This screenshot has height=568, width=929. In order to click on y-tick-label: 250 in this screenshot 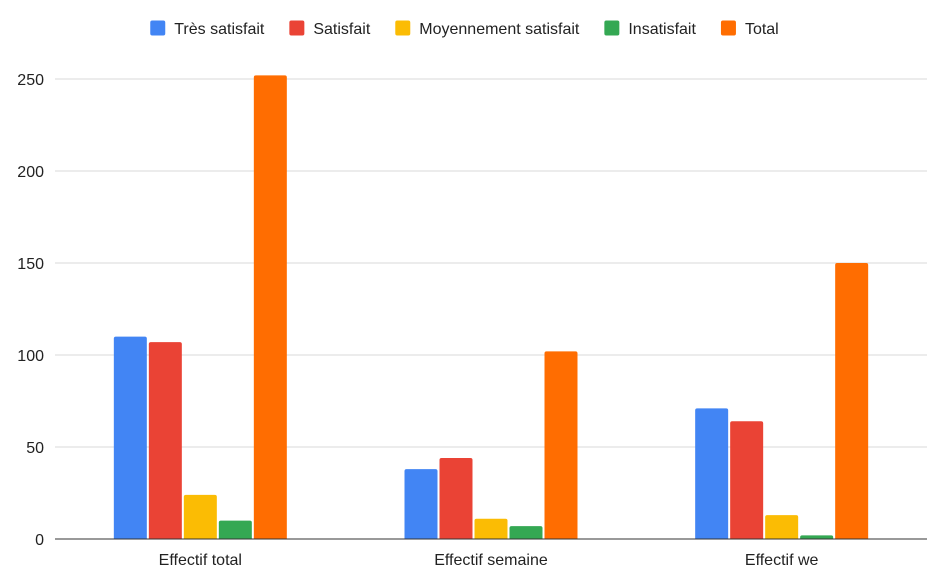, I will do `click(30, 80)`.